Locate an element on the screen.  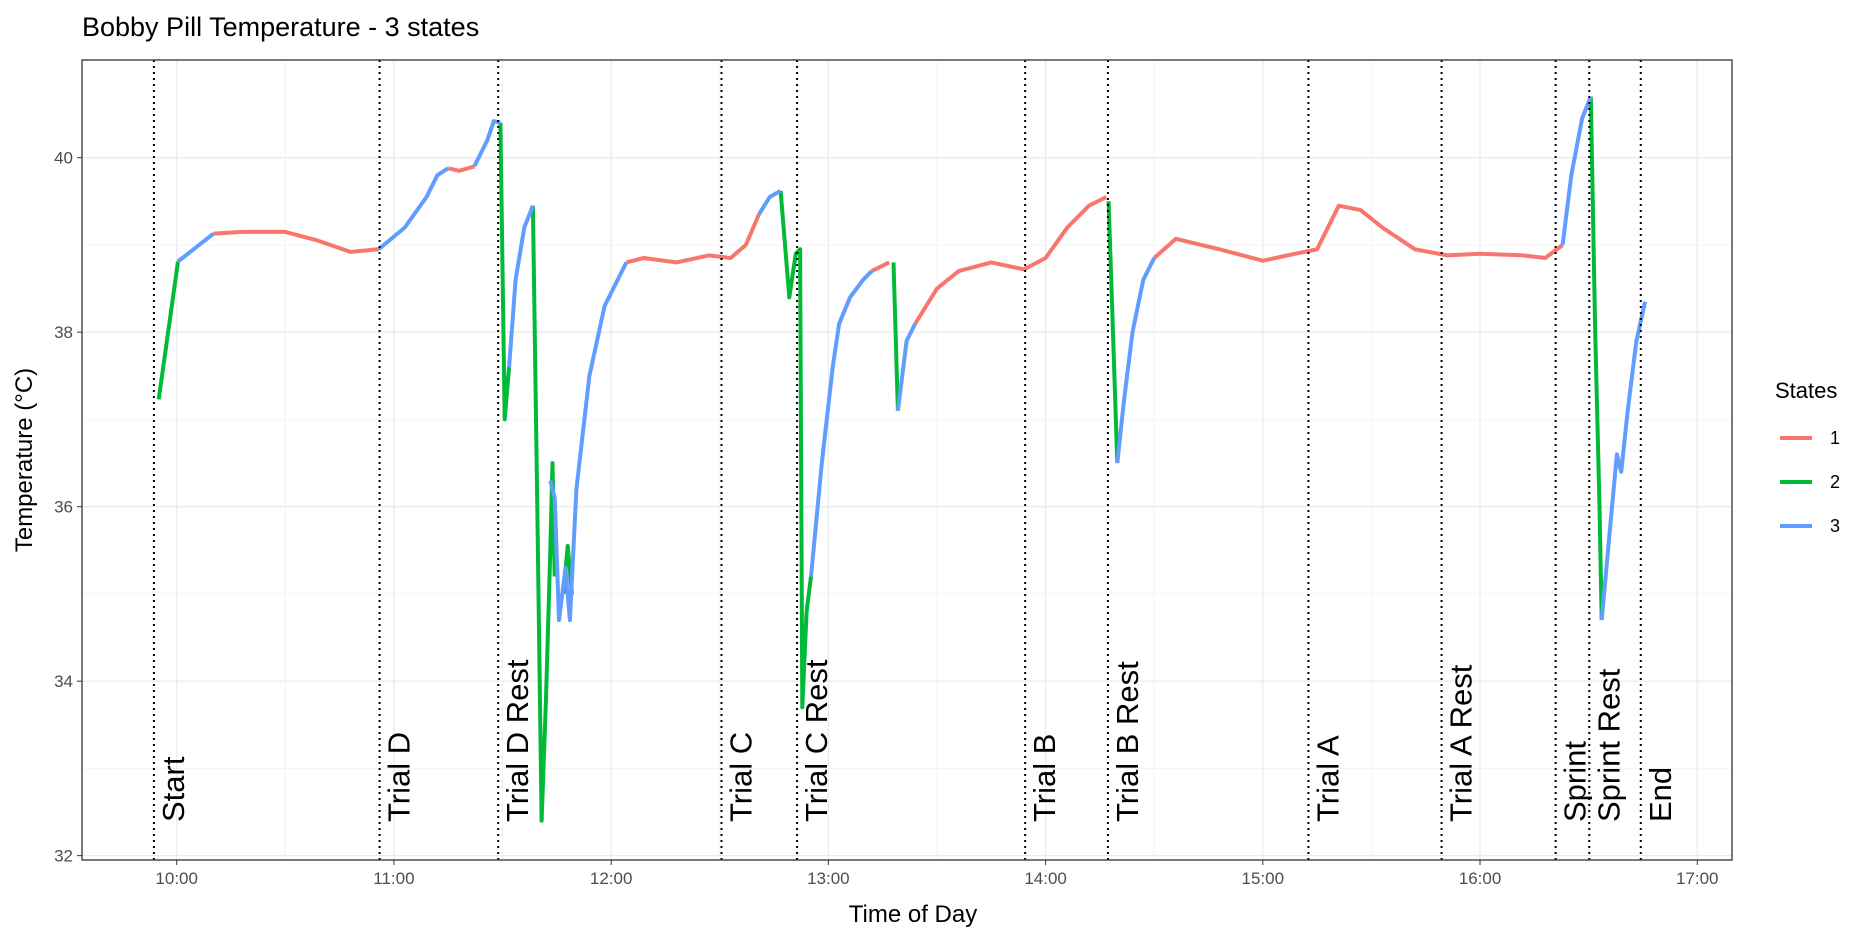
event-label: Start is located at coordinates (173, 789).